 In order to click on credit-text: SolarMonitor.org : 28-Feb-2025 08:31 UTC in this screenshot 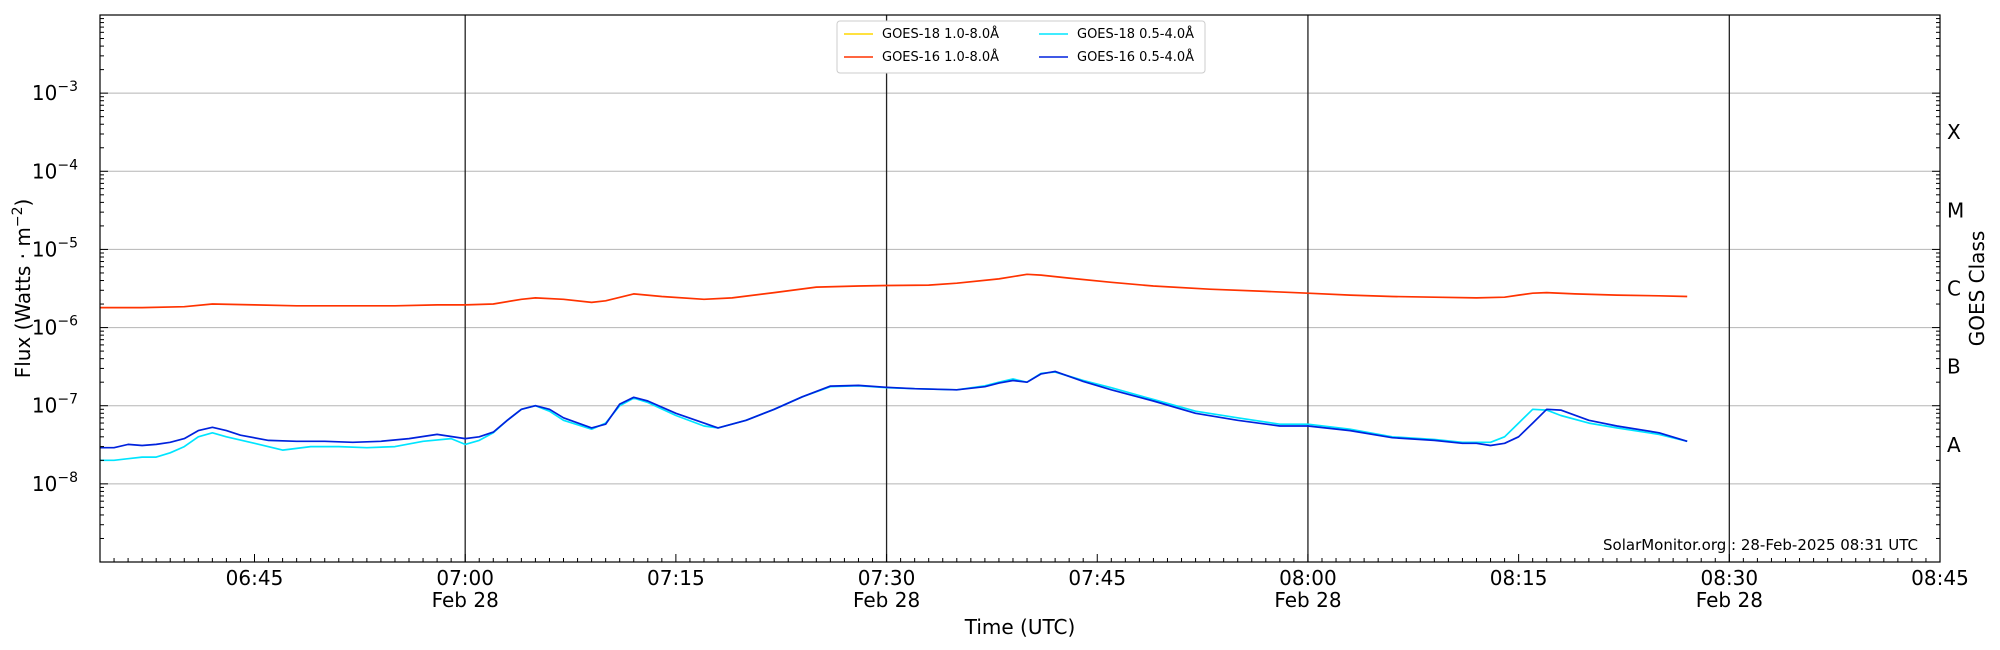, I will do `click(1760, 545)`.